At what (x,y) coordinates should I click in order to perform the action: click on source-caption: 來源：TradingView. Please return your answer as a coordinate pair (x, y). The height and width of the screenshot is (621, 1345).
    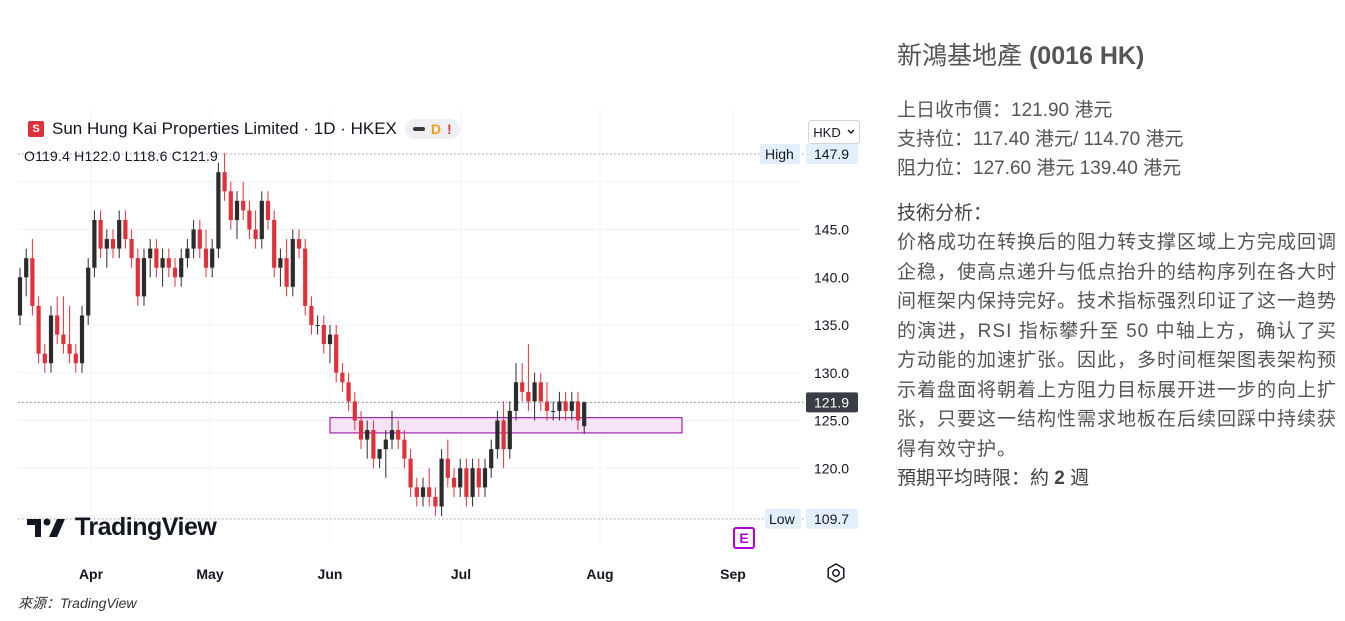
    Looking at the image, I should click on (77, 603).